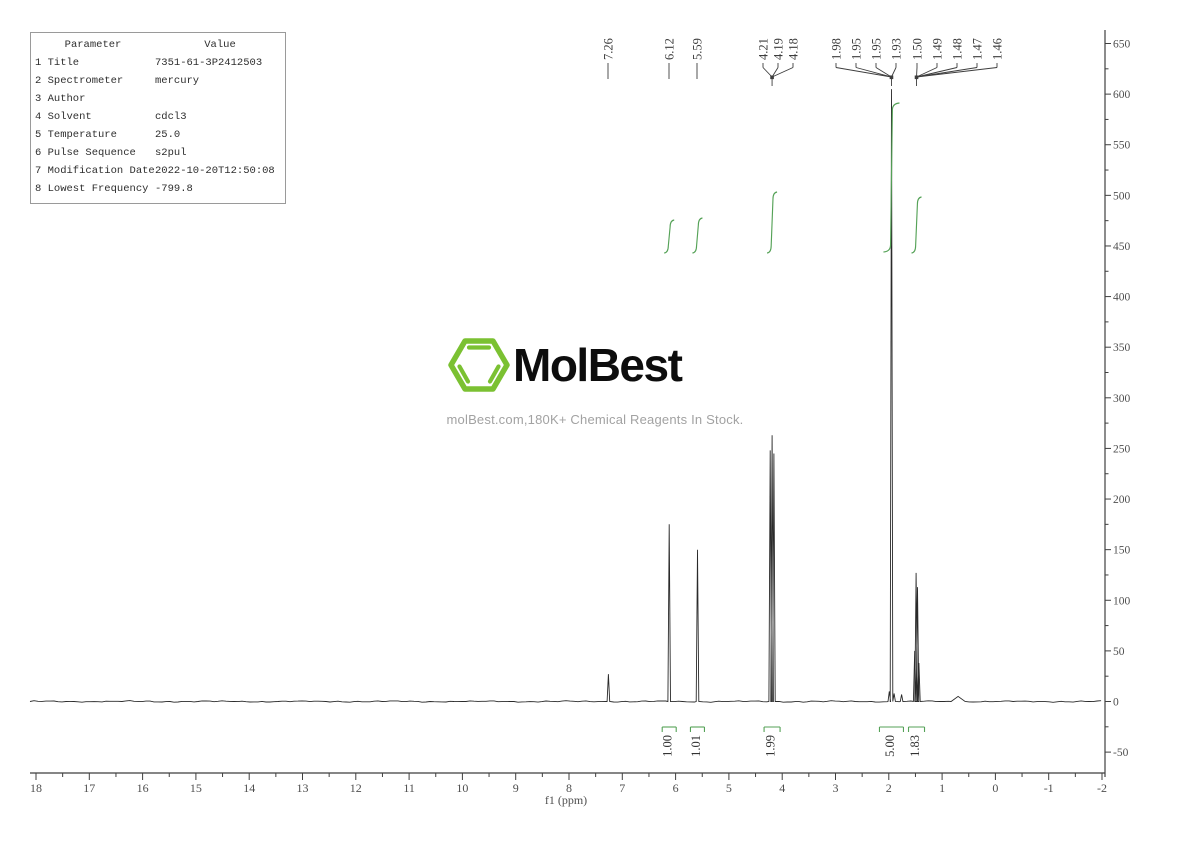 The width and height of the screenshot is (1190, 841). I want to click on integral-value: 1.01, so click(696, 746).